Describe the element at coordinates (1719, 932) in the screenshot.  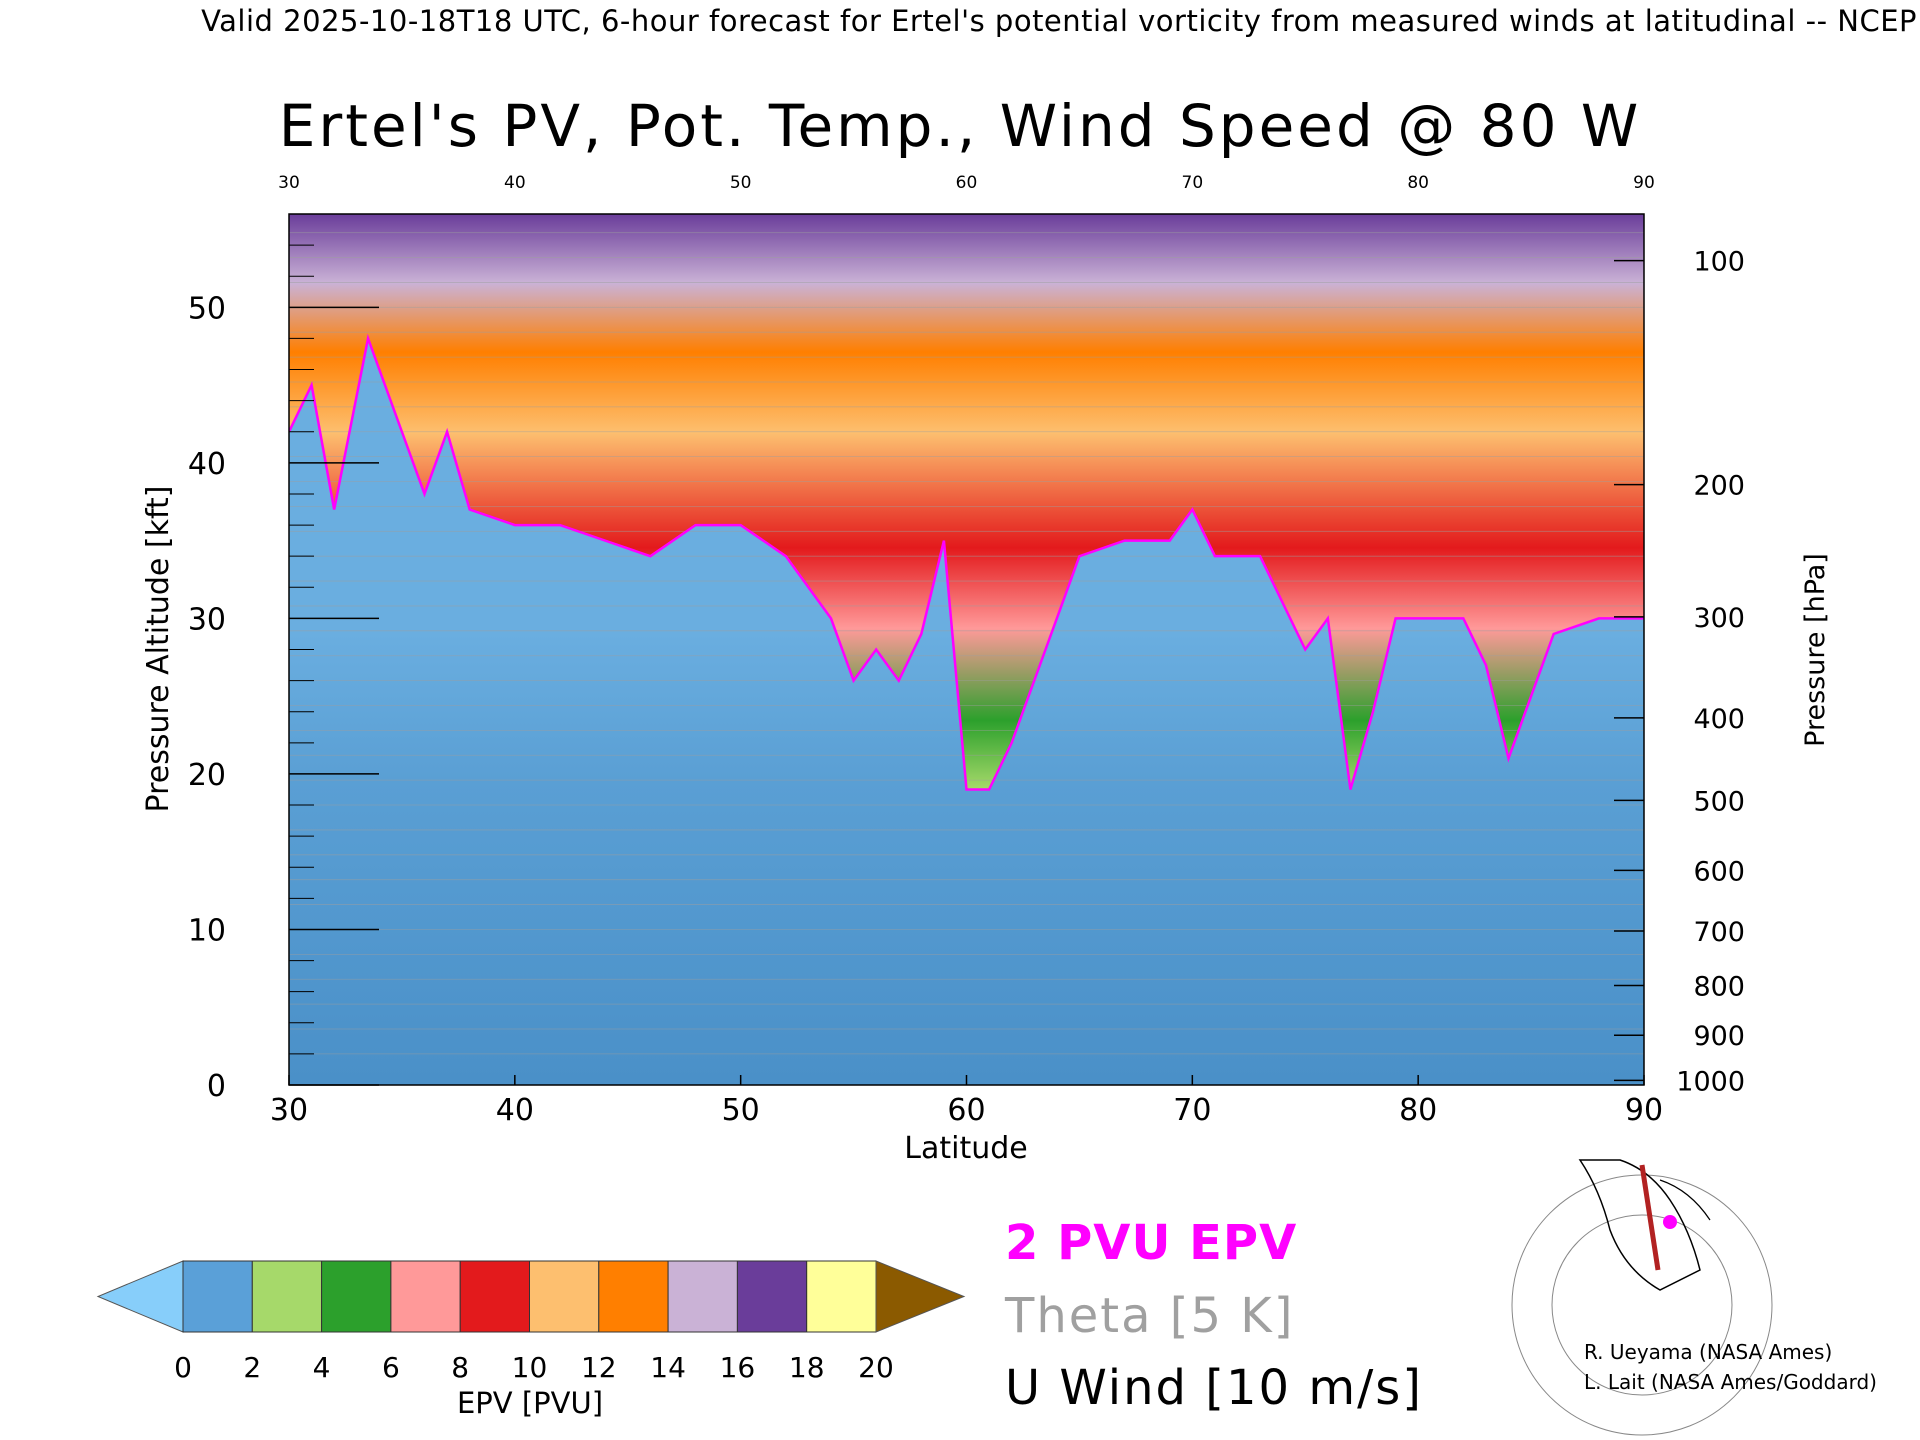
I see `pressure-tick-label: 700` at that location.